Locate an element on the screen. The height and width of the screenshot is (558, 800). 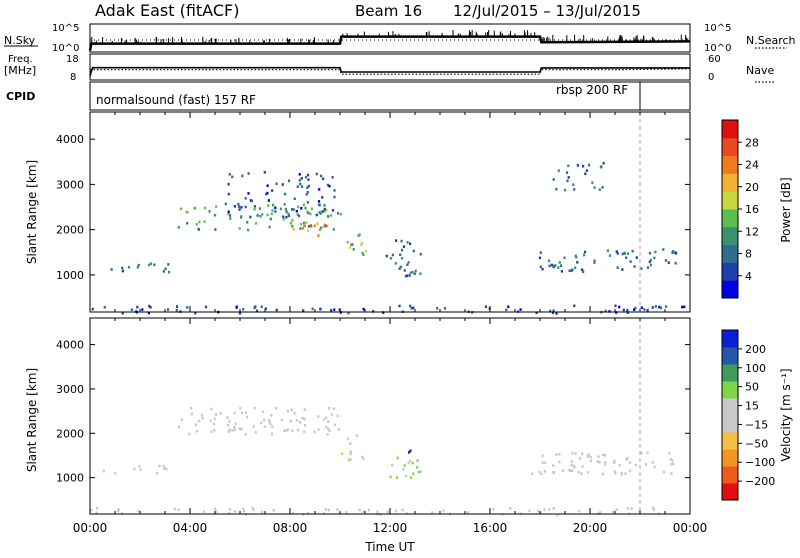
y-tick-label: 2000 is located at coordinates (70, 230).